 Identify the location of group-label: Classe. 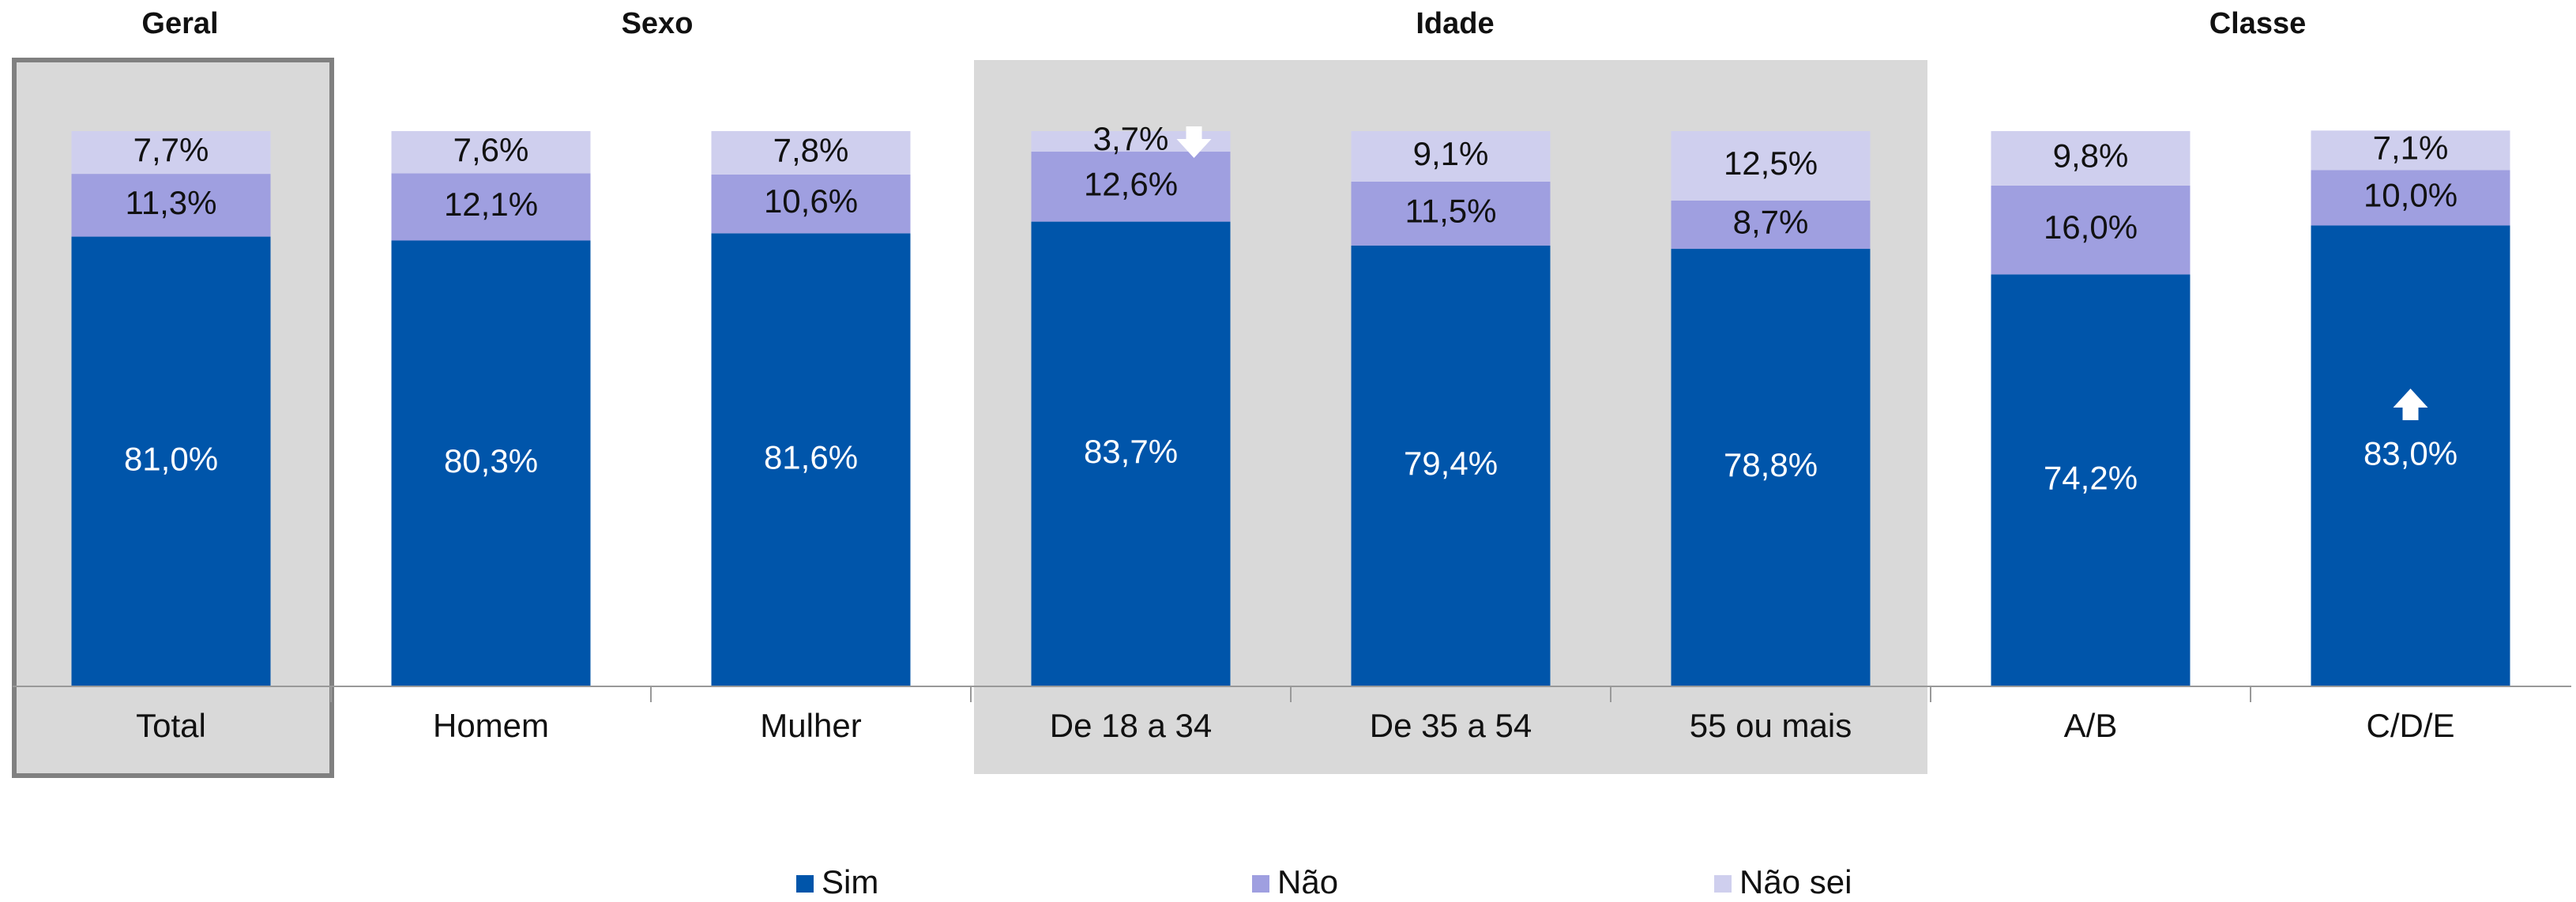
(2258, 24).